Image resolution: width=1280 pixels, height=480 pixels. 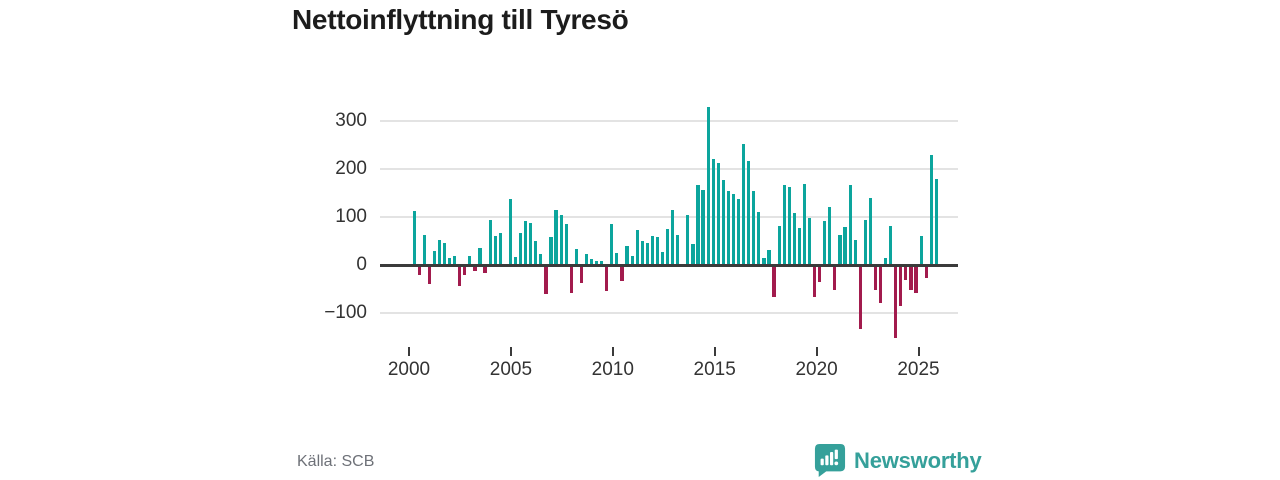 What do you see at coordinates (794, 239) in the screenshot?
I see `bar-quarter-2018q4` at bounding box center [794, 239].